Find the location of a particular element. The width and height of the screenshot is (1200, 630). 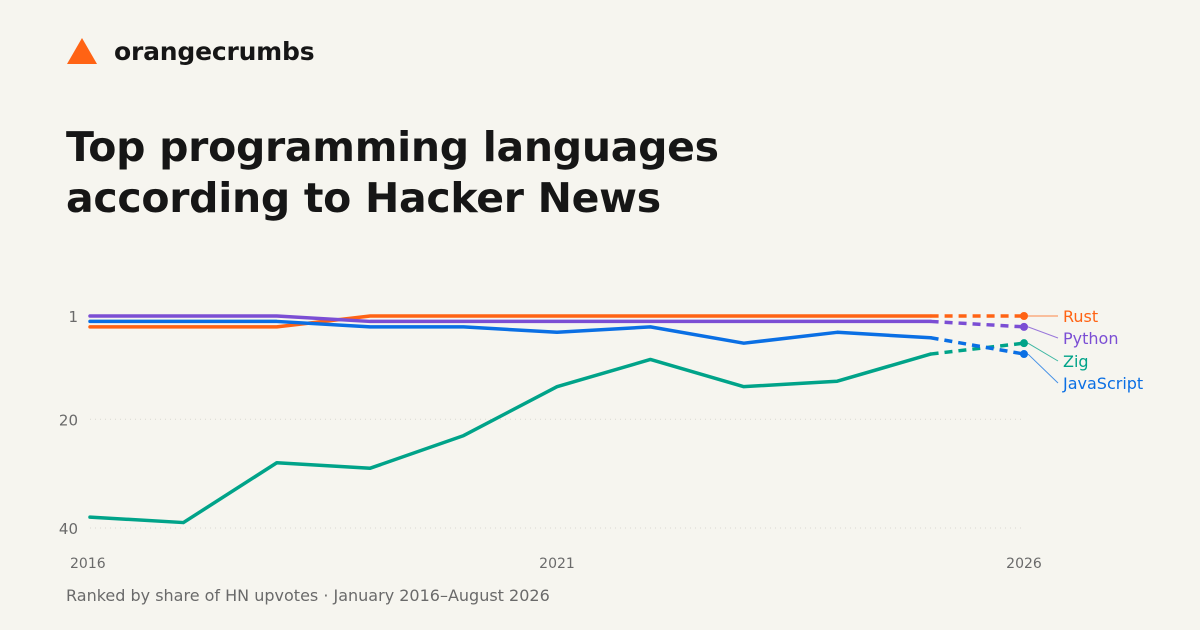

leader-line-python is located at coordinates (1043, 332).